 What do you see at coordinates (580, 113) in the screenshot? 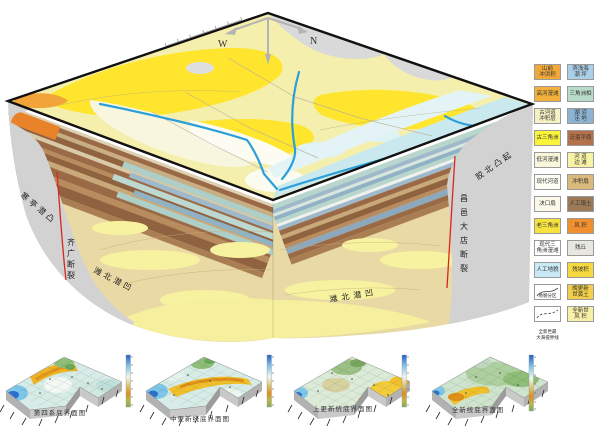
I see `legend-item-label: 湖 沼` at bounding box center [580, 113].